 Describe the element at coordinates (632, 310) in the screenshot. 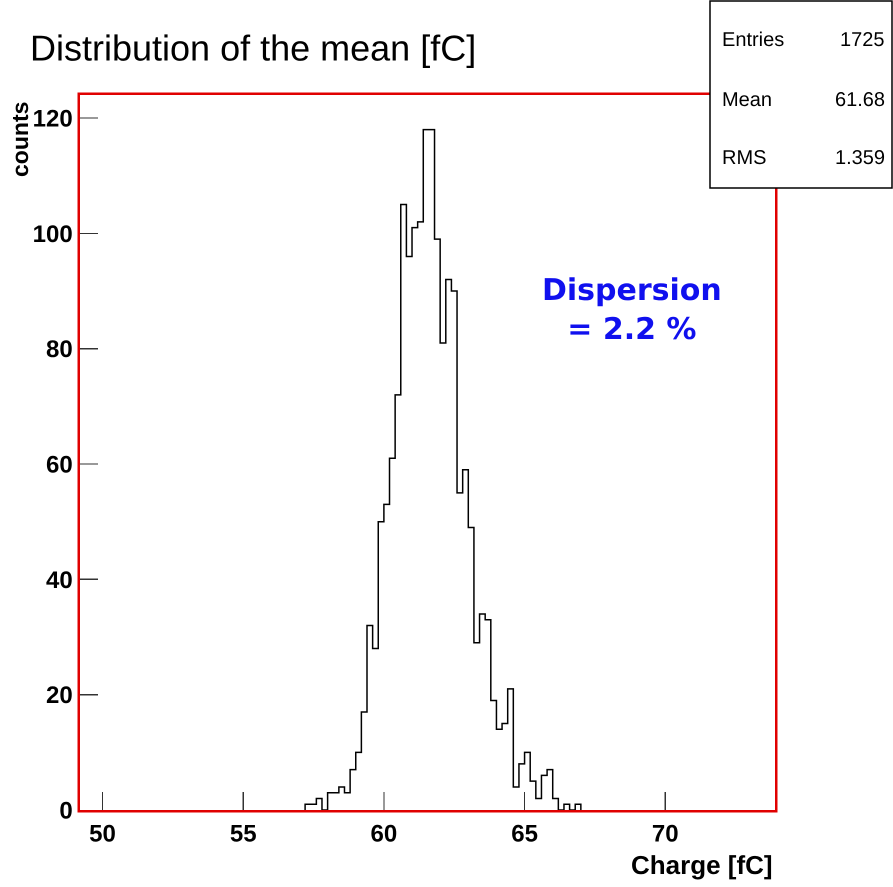

I see `annotation: Dispersion = 2.2 %` at that location.